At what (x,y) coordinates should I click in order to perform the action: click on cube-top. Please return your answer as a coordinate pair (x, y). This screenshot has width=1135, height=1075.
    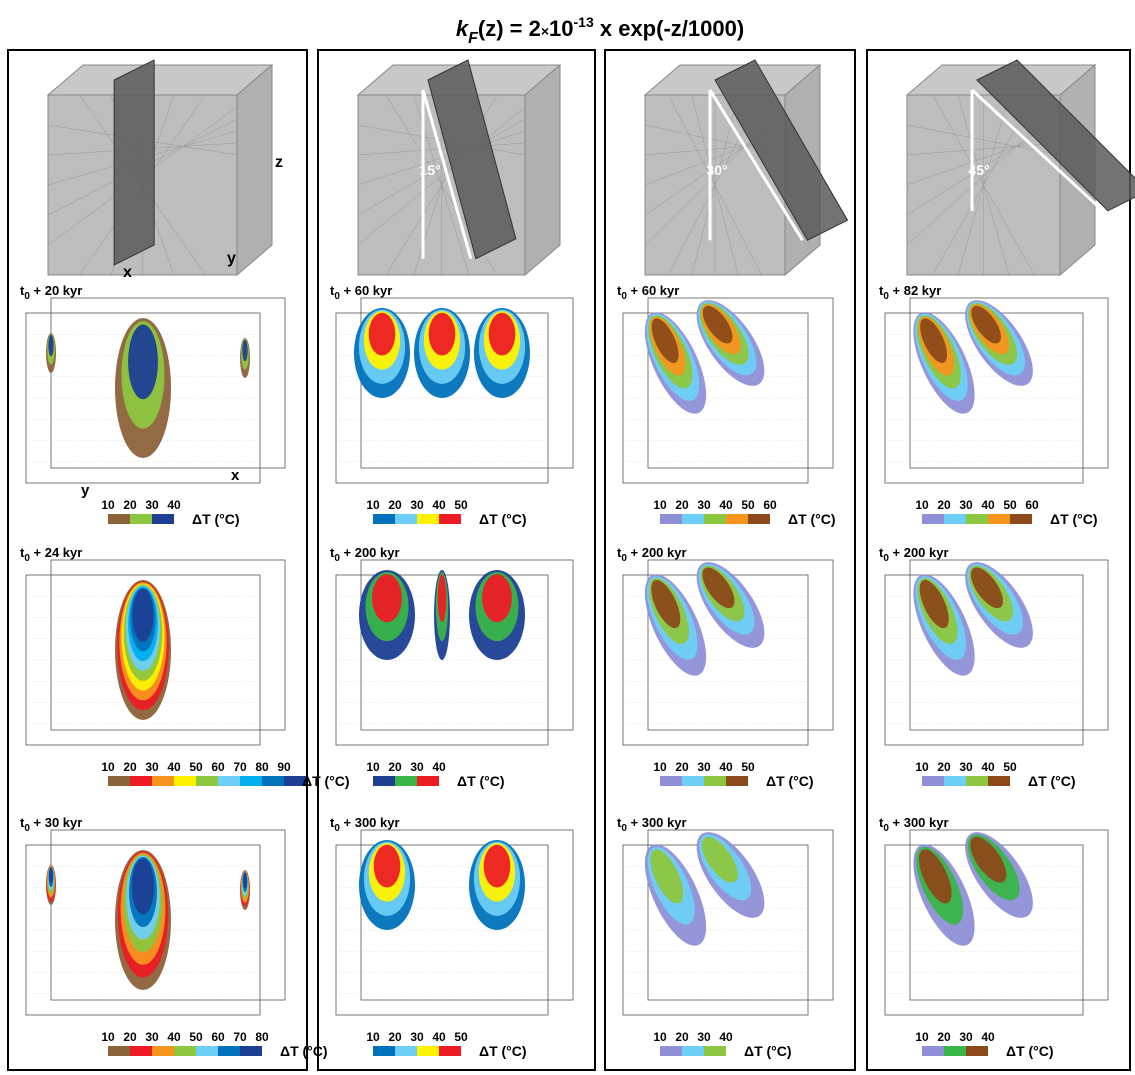
    Looking at the image, I should click on (160, 80).